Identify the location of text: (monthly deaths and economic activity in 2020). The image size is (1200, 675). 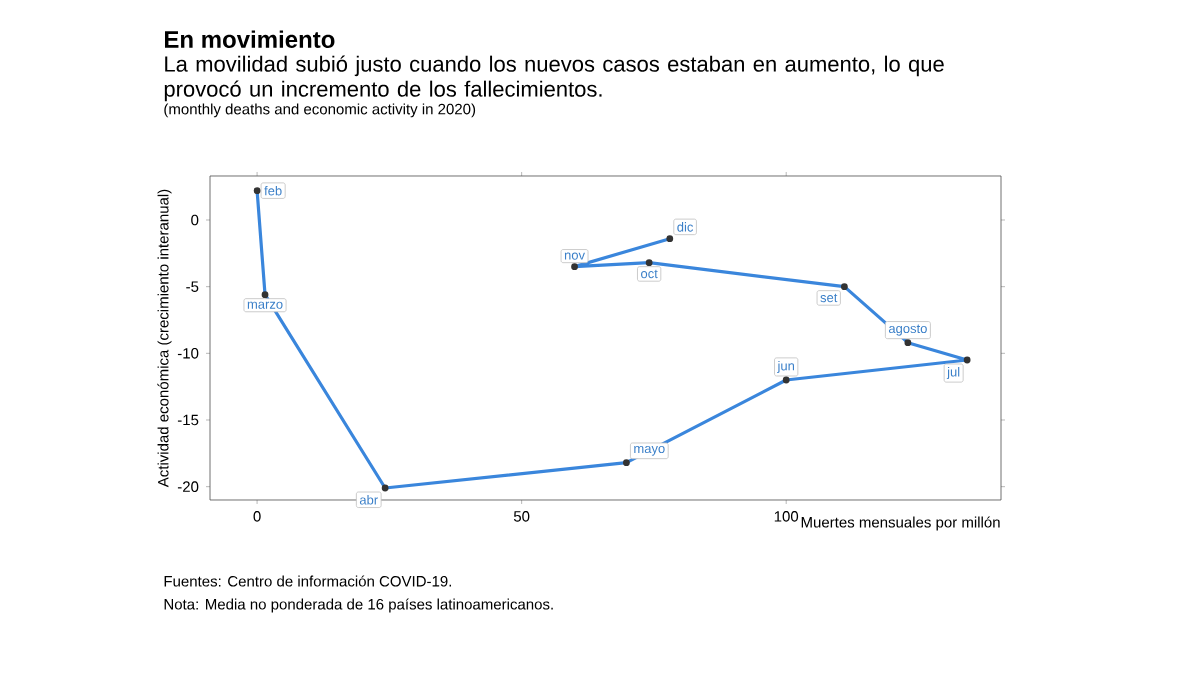
(320, 110).